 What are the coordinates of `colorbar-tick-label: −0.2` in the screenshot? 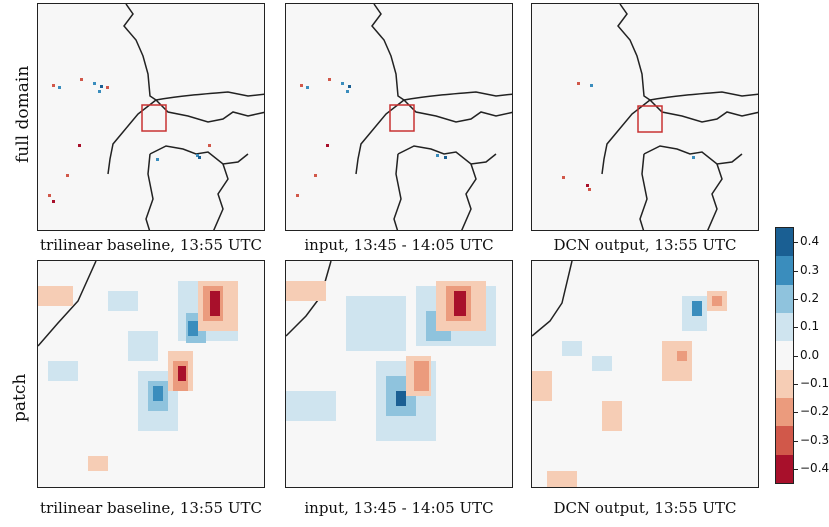 It's located at (814, 411).